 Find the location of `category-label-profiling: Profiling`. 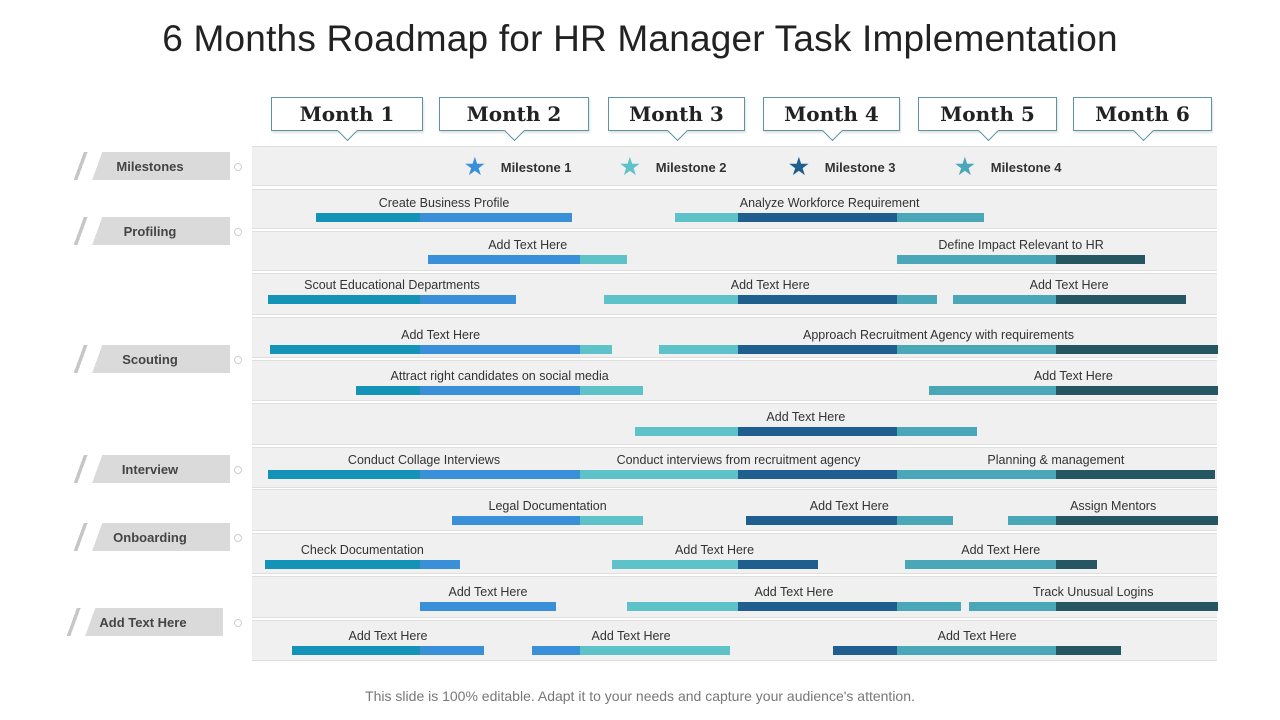

category-label-profiling: Profiling is located at coordinates (150, 231).